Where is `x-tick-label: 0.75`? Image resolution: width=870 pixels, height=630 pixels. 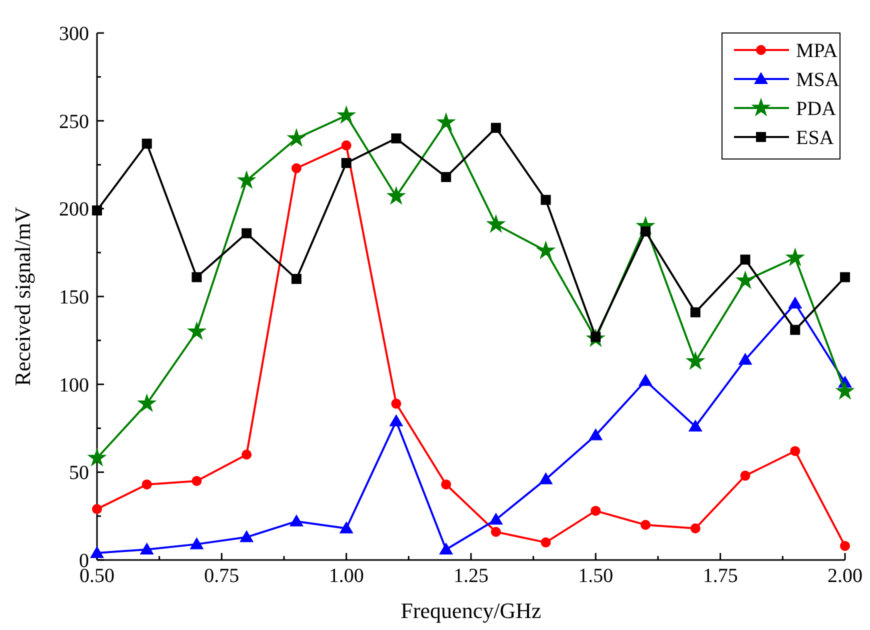
x-tick-label: 0.75 is located at coordinates (222, 576).